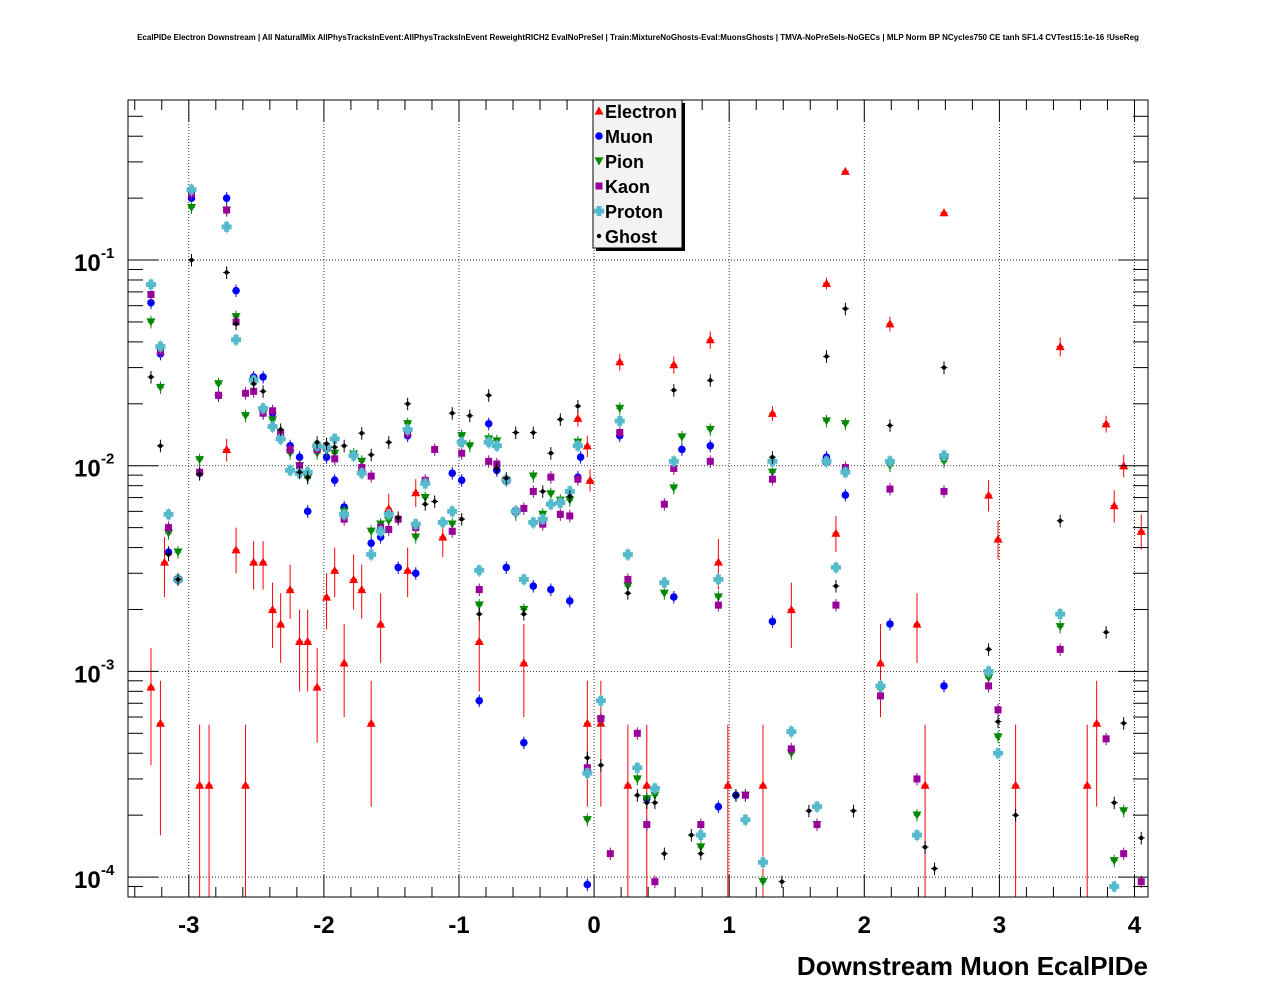  What do you see at coordinates (637, 174) in the screenshot?
I see `legend-box` at bounding box center [637, 174].